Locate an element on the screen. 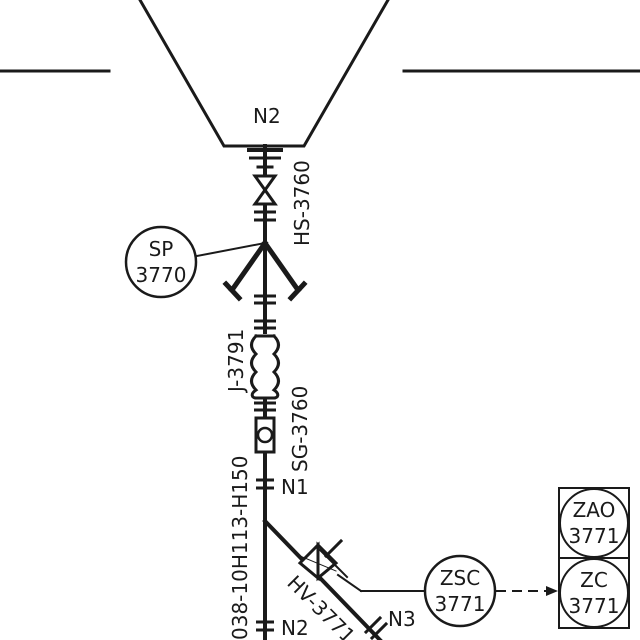 The image size is (640, 640). zsc-number: 3771 is located at coordinates (460, 604).